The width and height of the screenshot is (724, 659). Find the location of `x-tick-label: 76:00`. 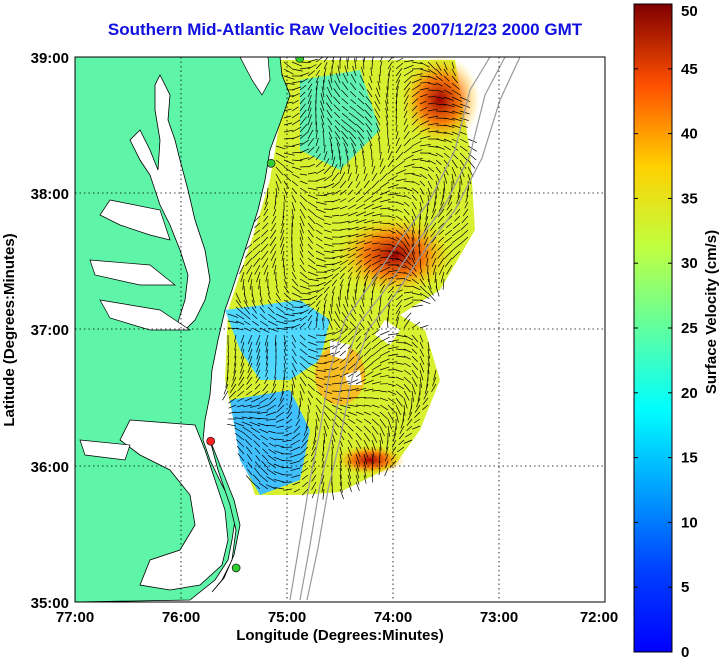

x-tick-label: 76:00 is located at coordinates (181, 617).